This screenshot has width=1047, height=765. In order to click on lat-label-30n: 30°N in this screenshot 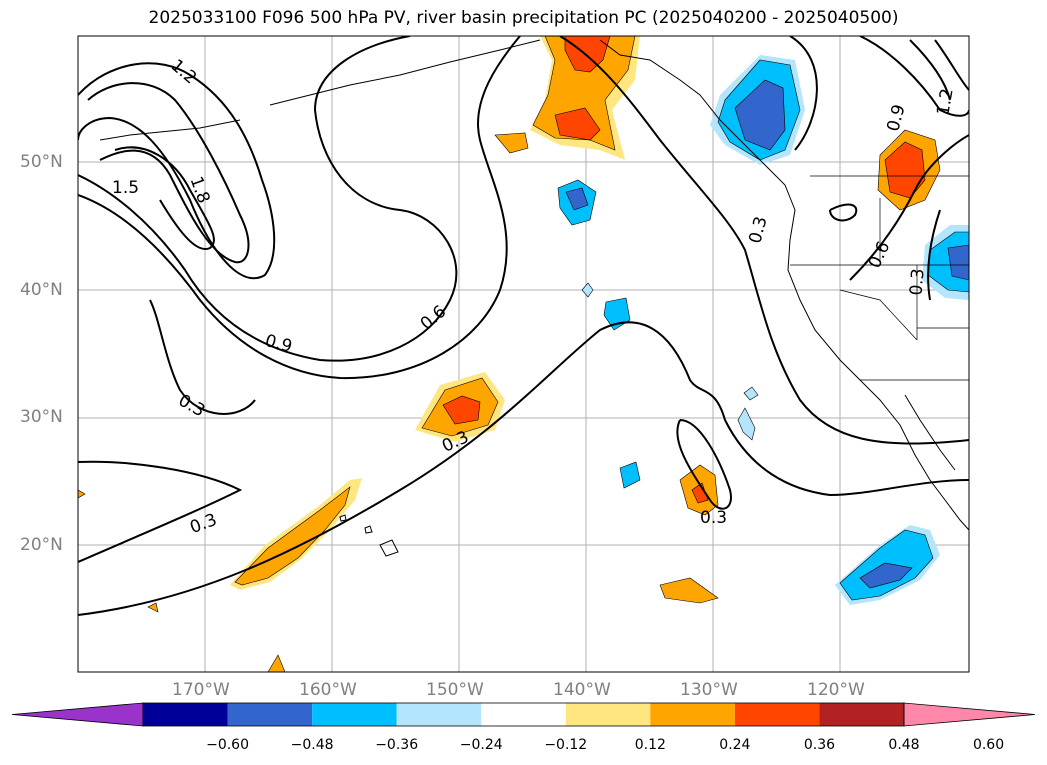, I will do `click(41, 417)`.